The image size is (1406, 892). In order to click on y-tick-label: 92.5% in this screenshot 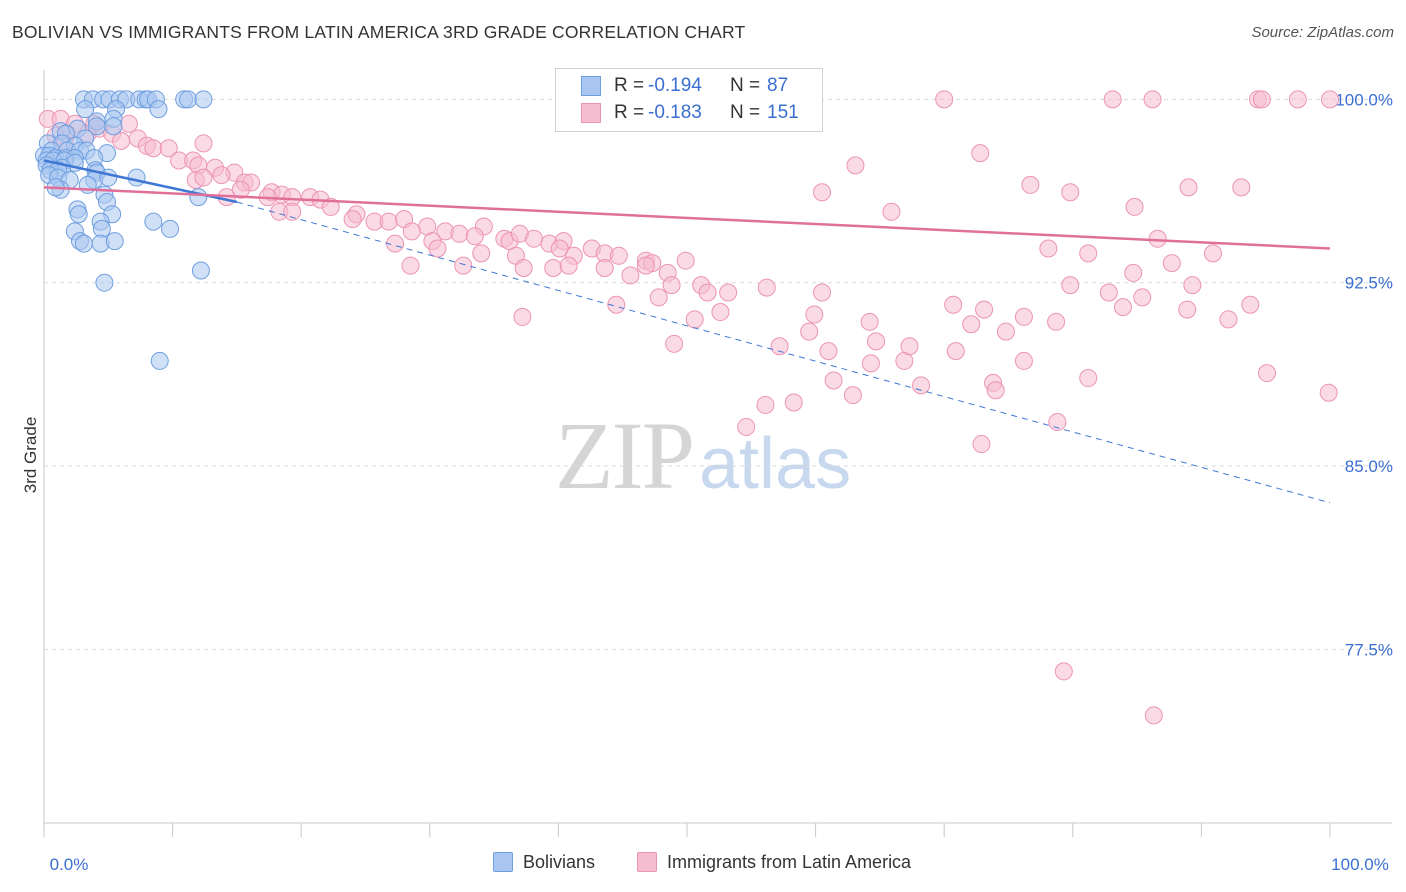, I will do `click(1369, 283)`.